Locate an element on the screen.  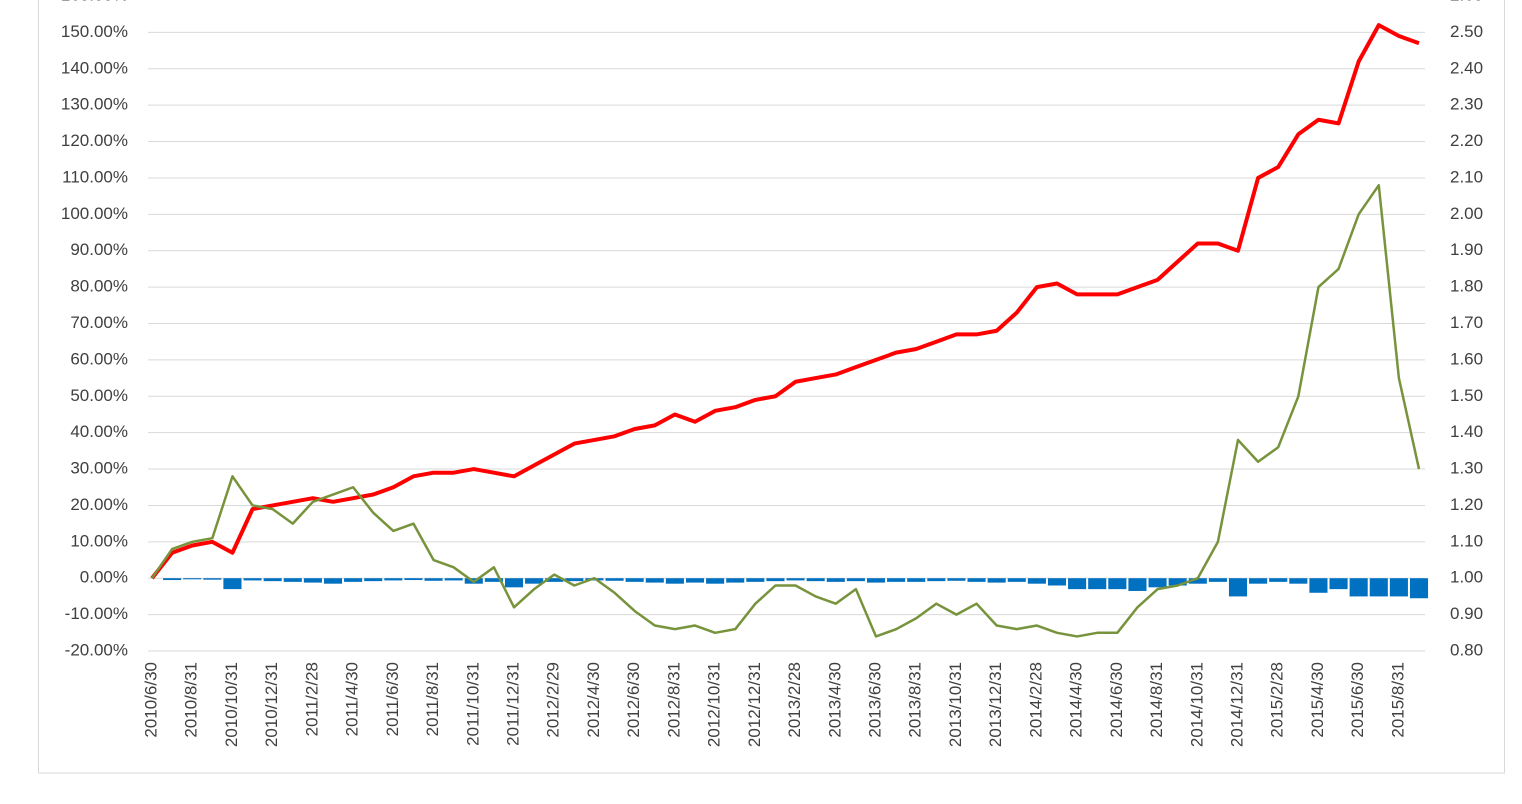
y2-tick-label: 1.90 is located at coordinates (1466, 249).